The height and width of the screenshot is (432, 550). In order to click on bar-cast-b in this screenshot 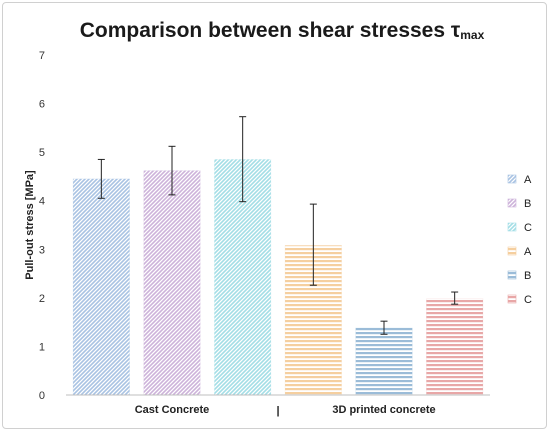, I will do `click(172, 283)`.